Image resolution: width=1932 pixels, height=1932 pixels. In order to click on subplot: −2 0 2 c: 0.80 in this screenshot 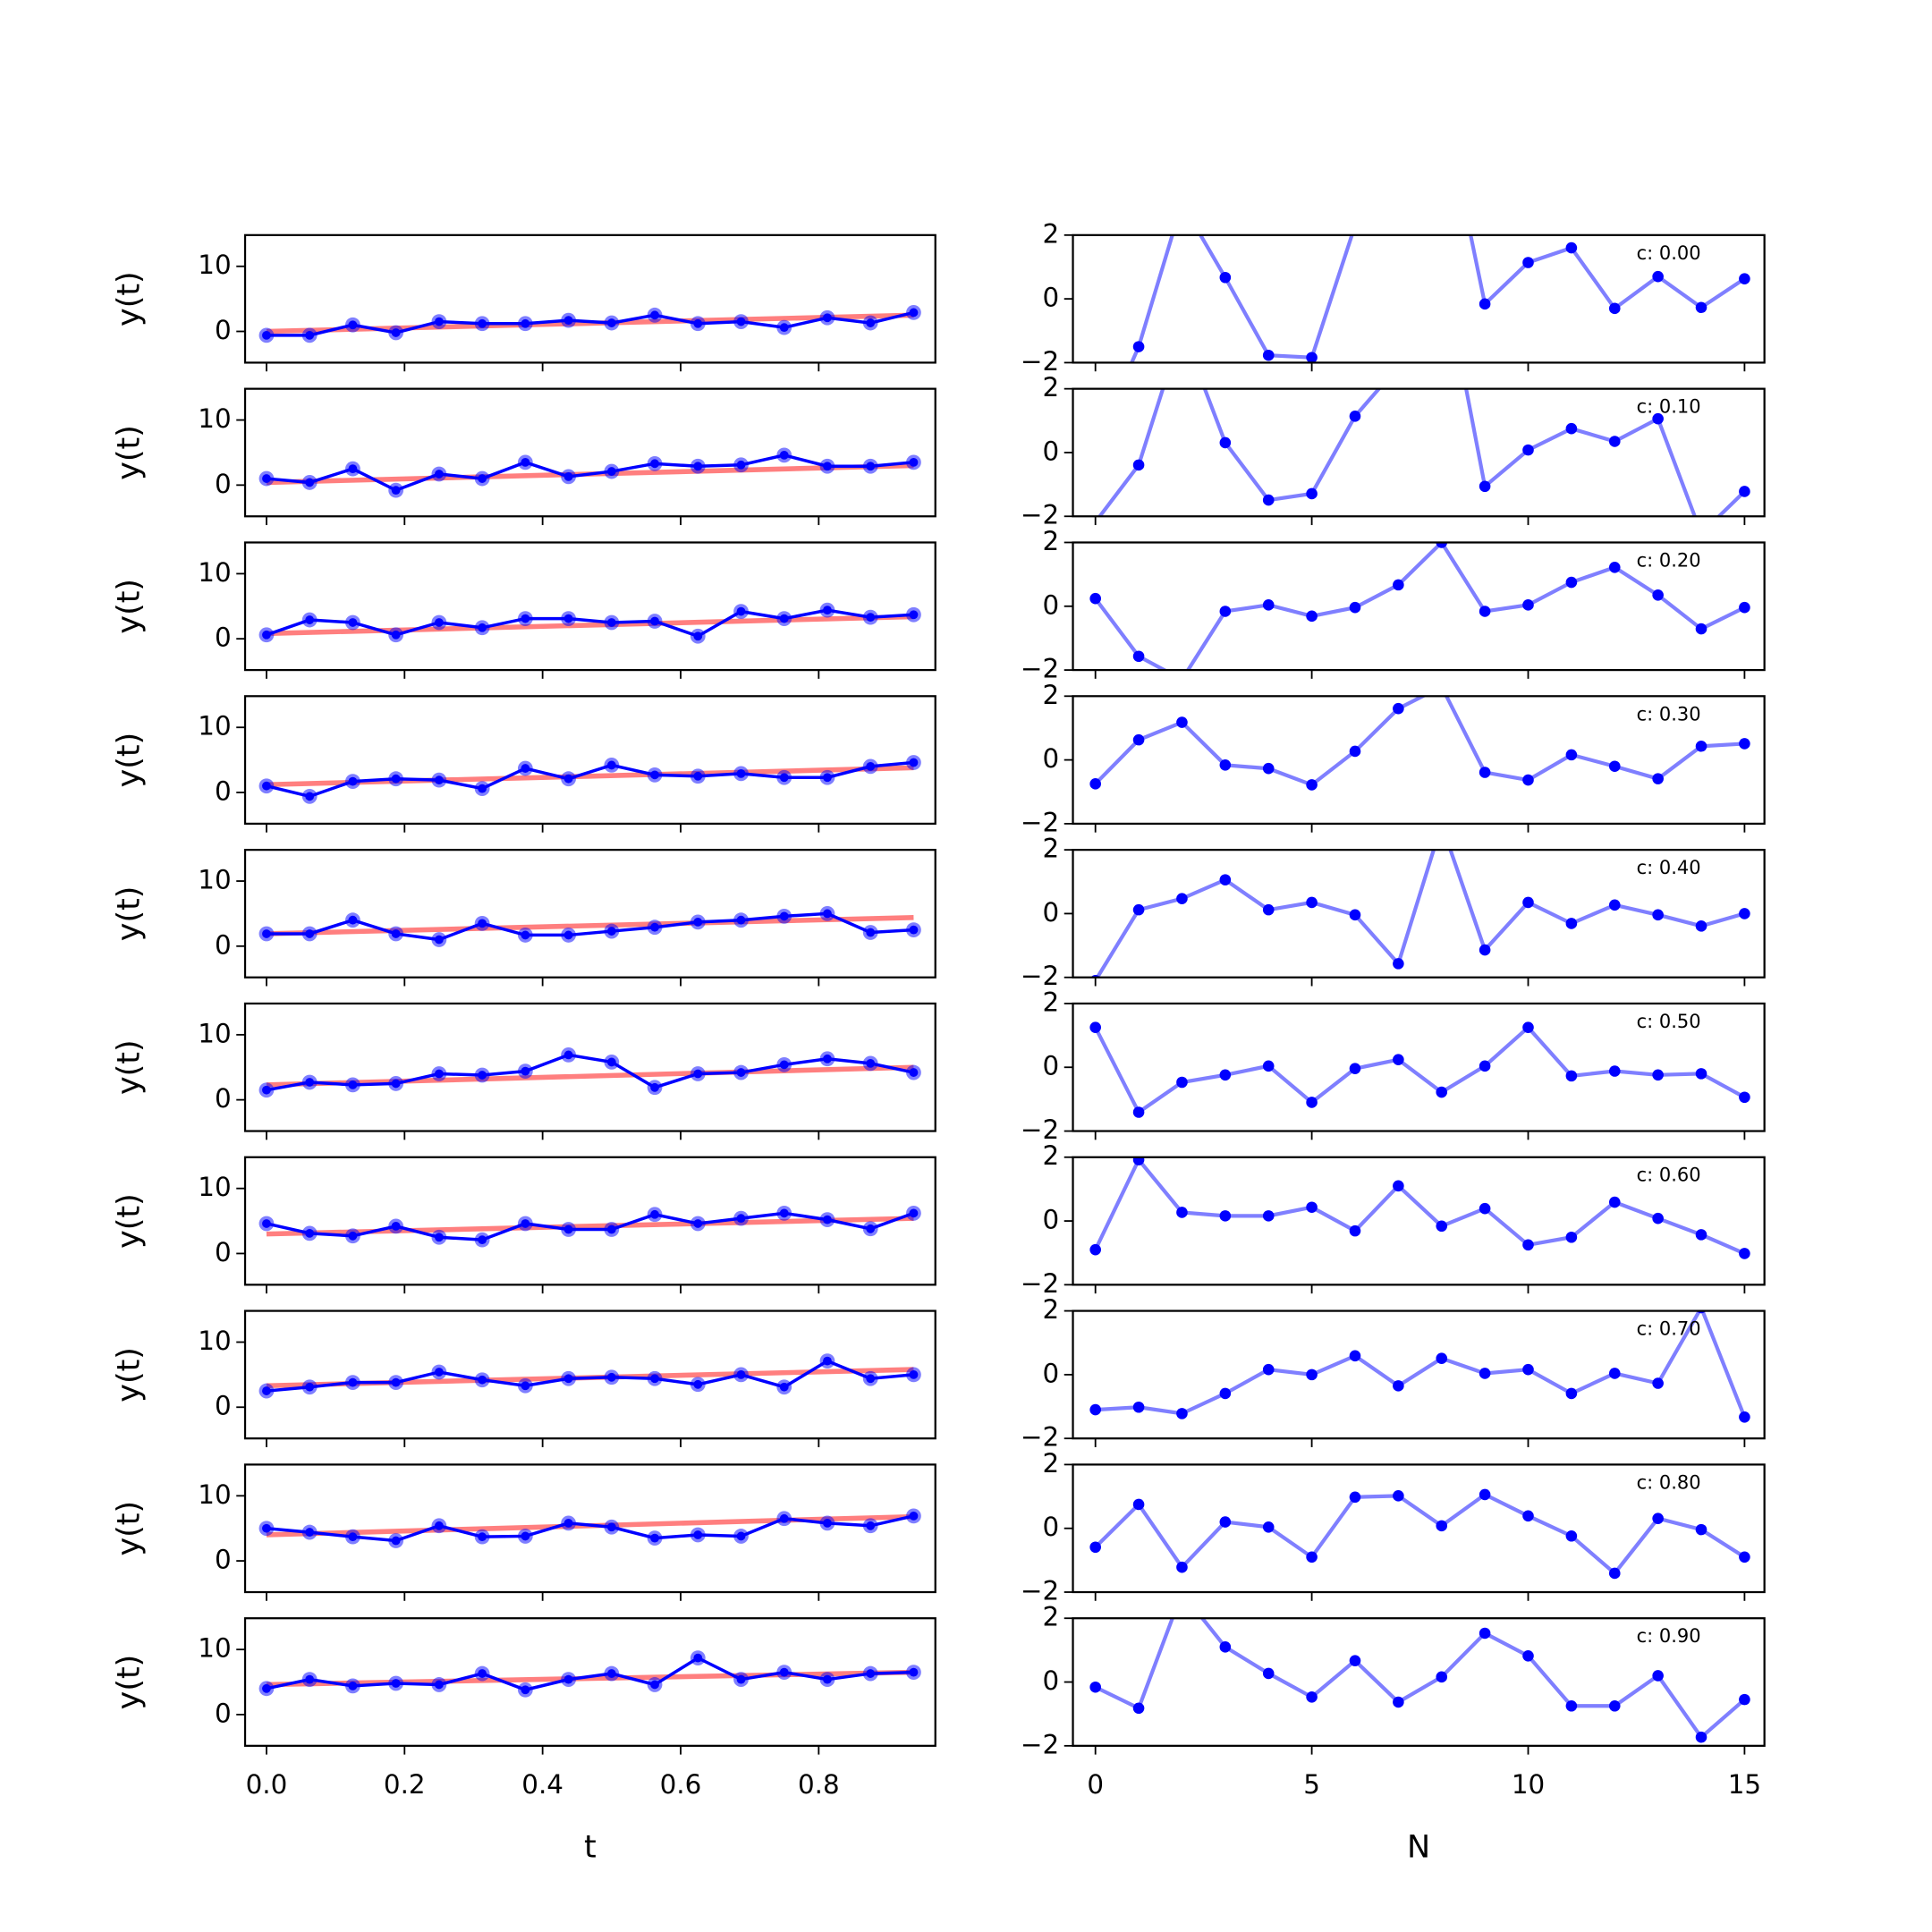, I will do `click(1393, 1527)`.